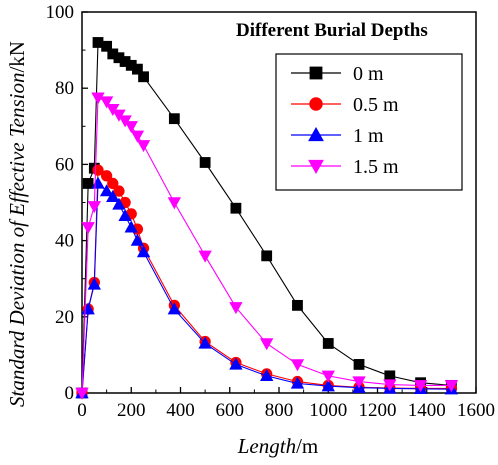 This screenshot has height=465, width=498. What do you see at coordinates (17, 240) in the screenshot?
I see `y-axis-title-name: Standard Deviation of Effective Tension` at bounding box center [17, 240].